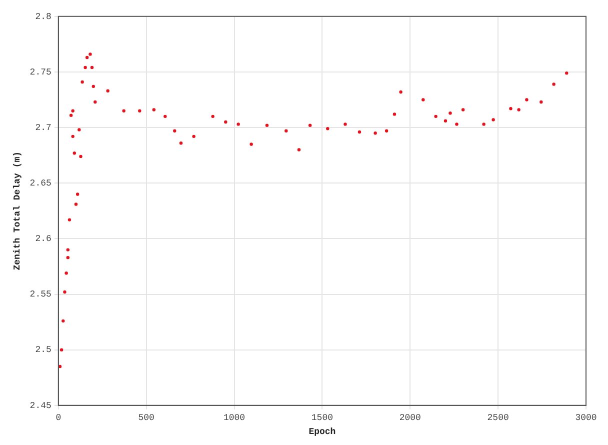  Describe the element at coordinates (498, 418) in the screenshot. I see `x-tick-label: 2500` at that location.